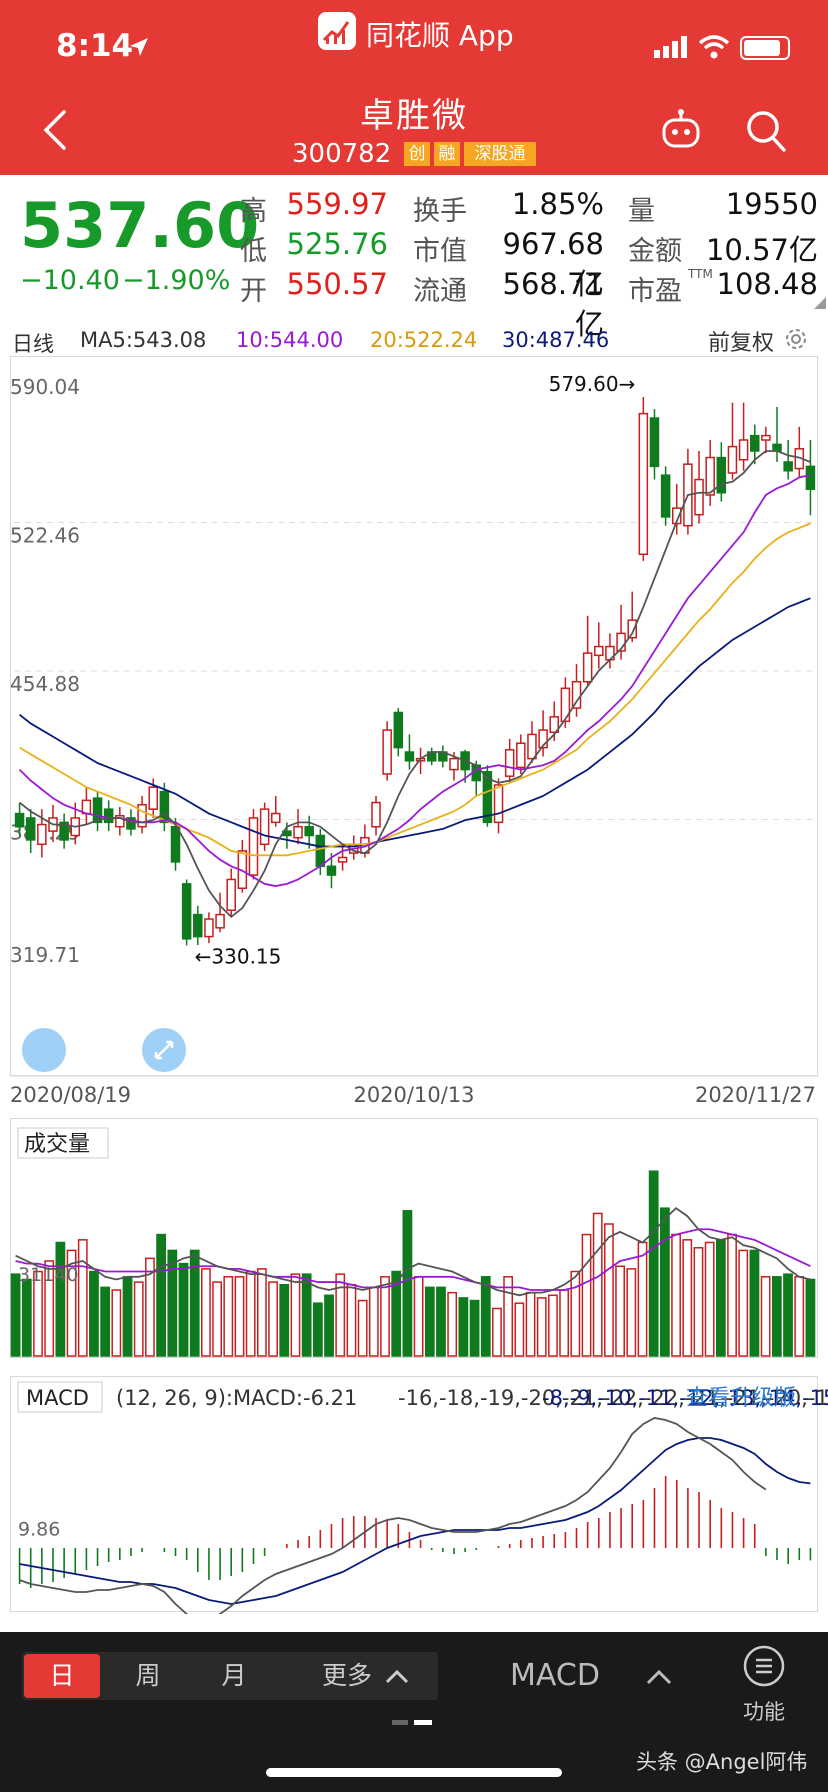 The height and width of the screenshot is (1792, 828). I want to click on mcap-value: 967.68亿, so click(553, 264).